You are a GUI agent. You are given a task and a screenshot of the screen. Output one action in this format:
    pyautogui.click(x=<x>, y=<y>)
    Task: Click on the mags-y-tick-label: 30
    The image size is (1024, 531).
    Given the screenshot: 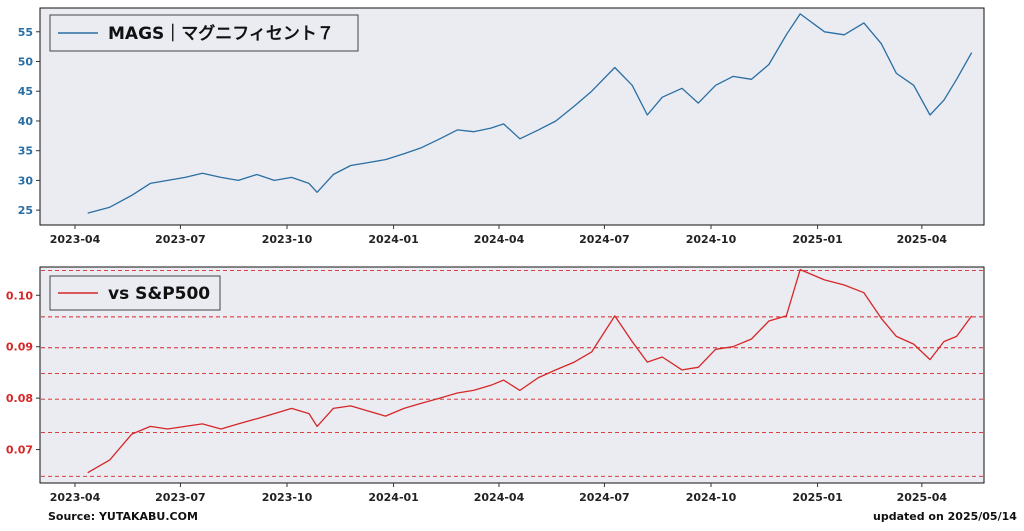 What is the action you would take?
    pyautogui.click(x=26, y=180)
    